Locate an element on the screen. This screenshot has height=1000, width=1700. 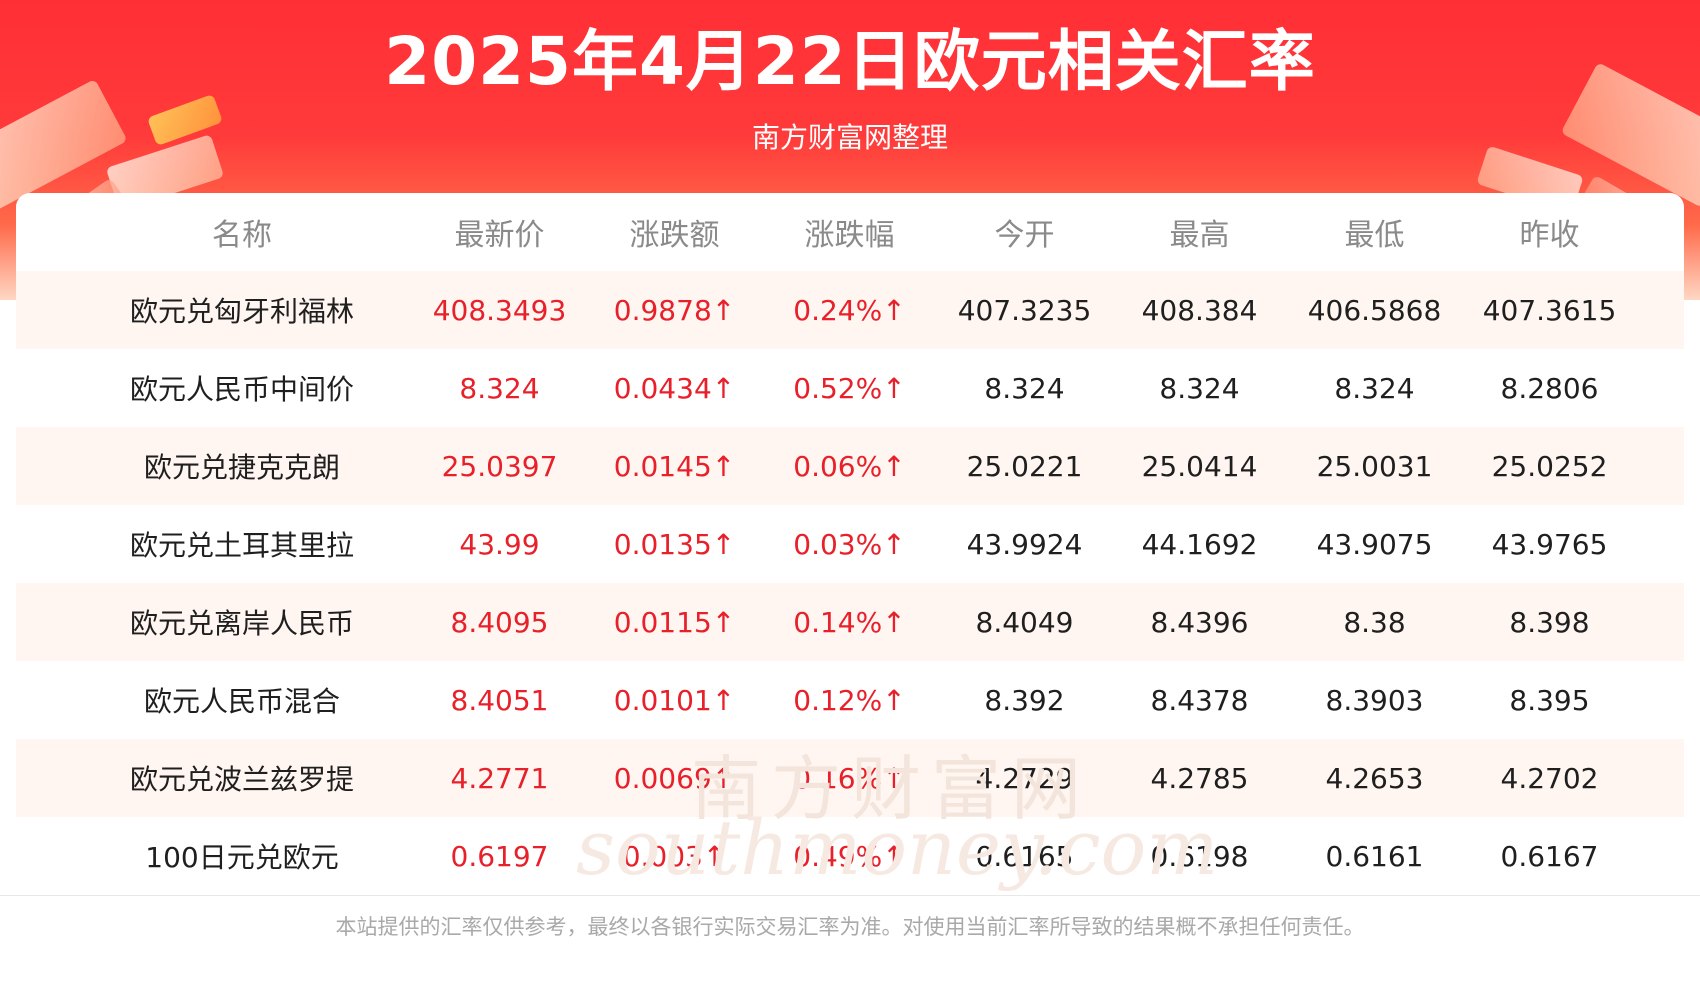
cell-change: 0.0115↑ is located at coordinates (674, 622).